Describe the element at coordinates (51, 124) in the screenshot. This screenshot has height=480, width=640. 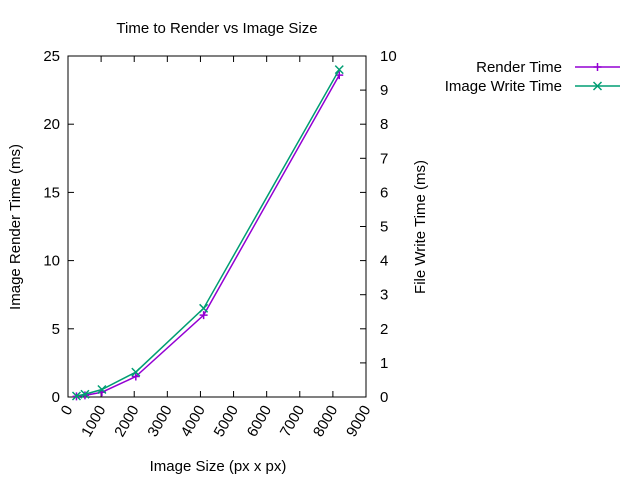
I see `y-tick-label: 20` at that location.